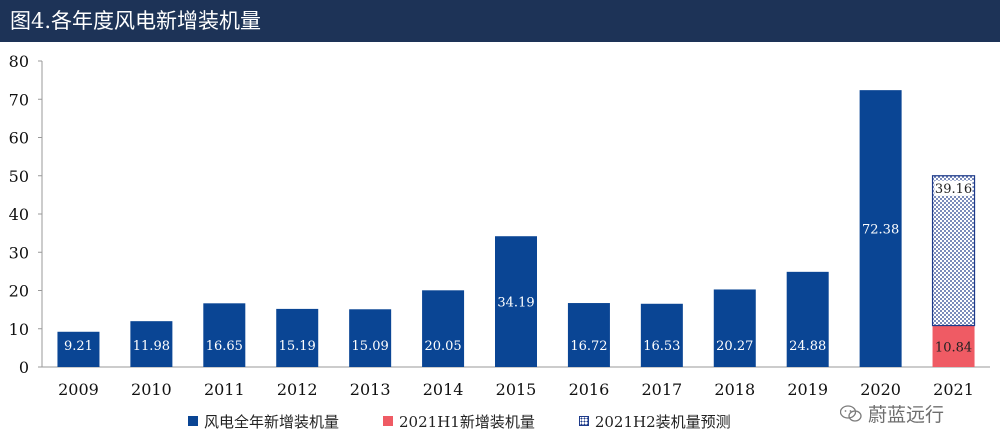 Image resolution: width=1000 pixels, height=442 pixels. I want to click on y-tick-label: 30, so click(19, 252).